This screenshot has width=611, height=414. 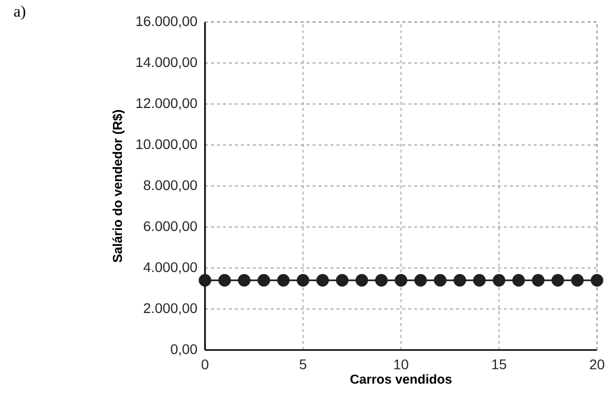 What do you see at coordinates (20, 13) in the screenshot?
I see `text: a)` at bounding box center [20, 13].